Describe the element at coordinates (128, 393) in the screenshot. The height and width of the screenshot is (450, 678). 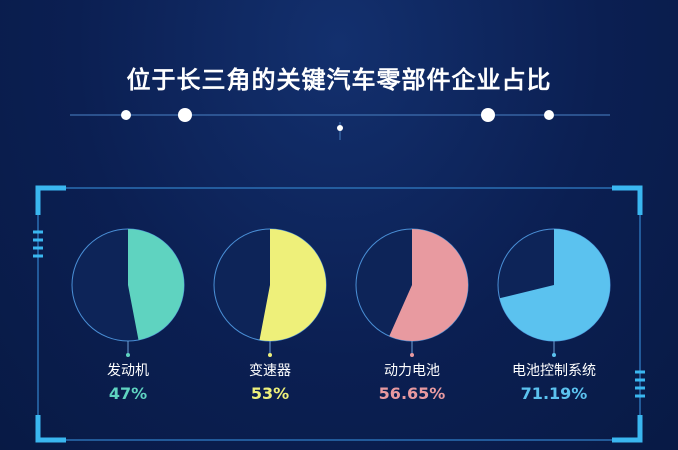
I see `pie-value-label: 47%` at that location.